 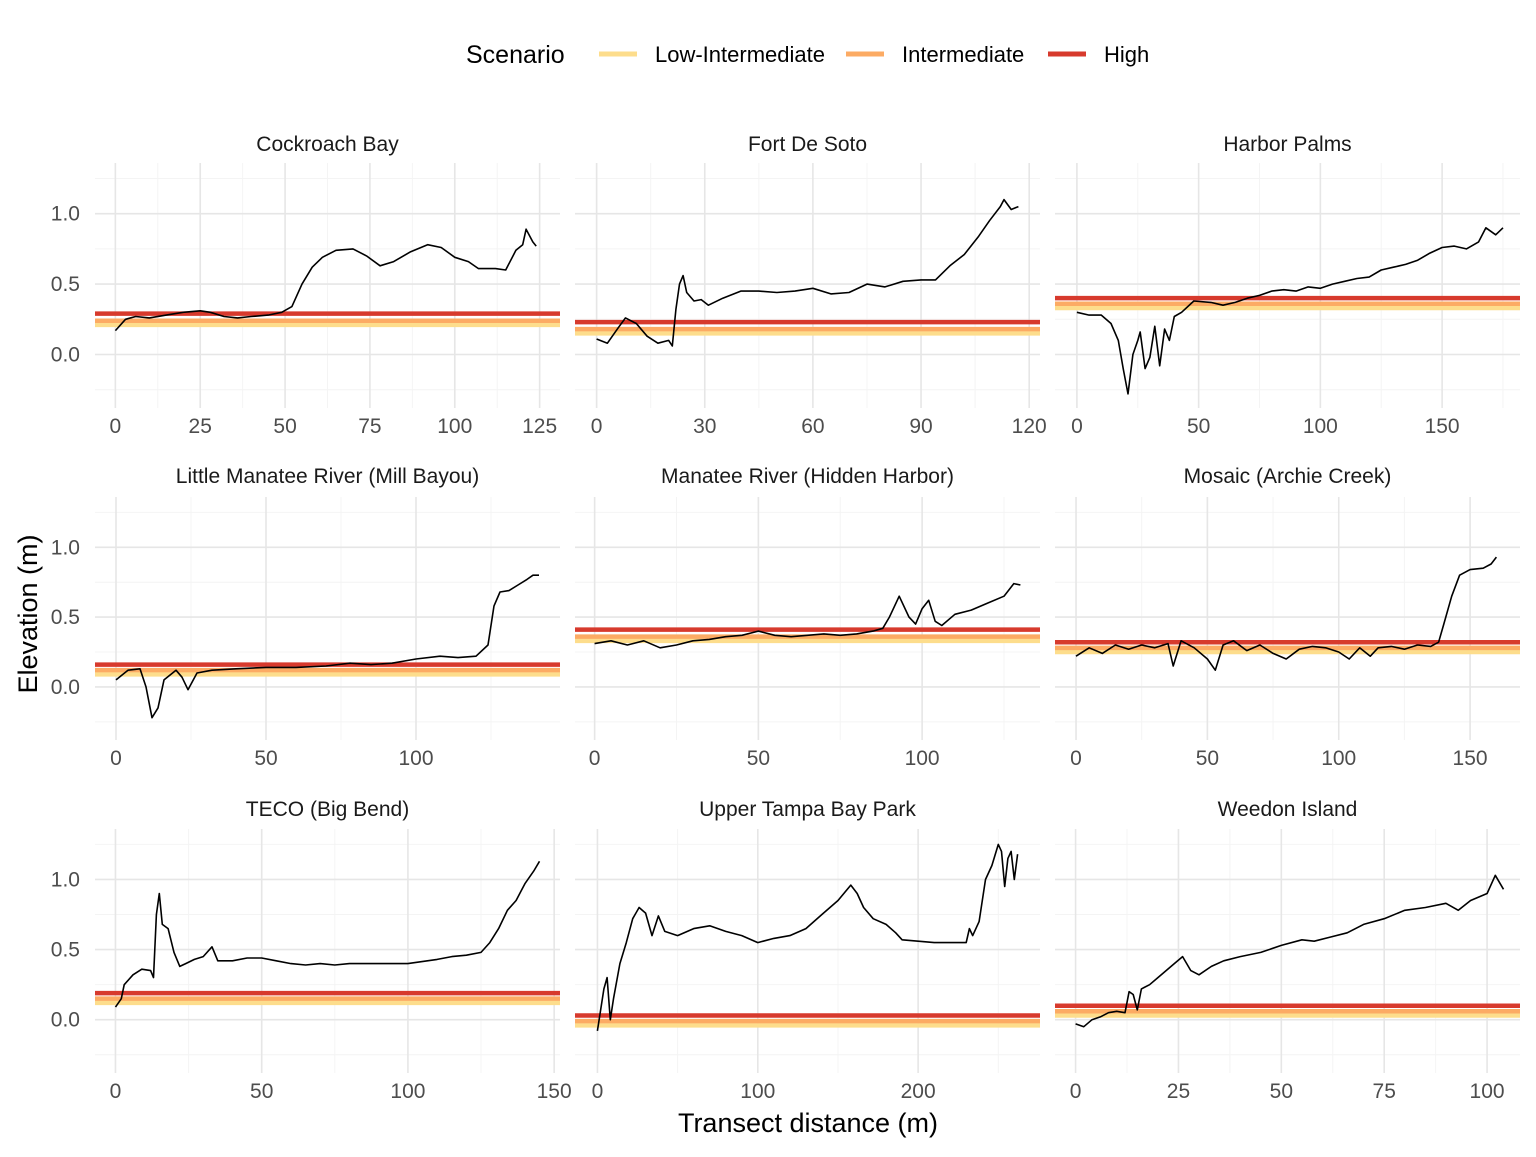 What do you see at coordinates (812, 426) in the screenshot?
I see `x-tick-label: 60` at bounding box center [812, 426].